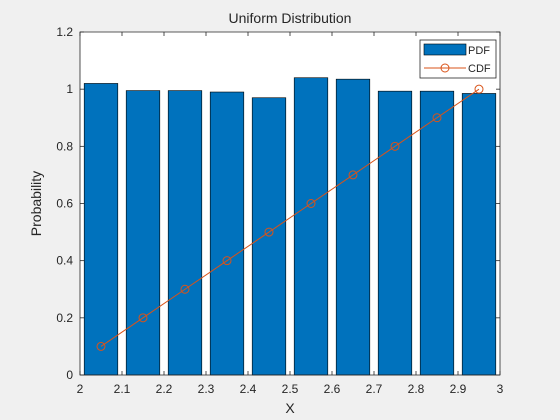 The image size is (560, 420). What do you see at coordinates (36, 203) in the screenshot?
I see `y-axis-label: Probability` at bounding box center [36, 203].